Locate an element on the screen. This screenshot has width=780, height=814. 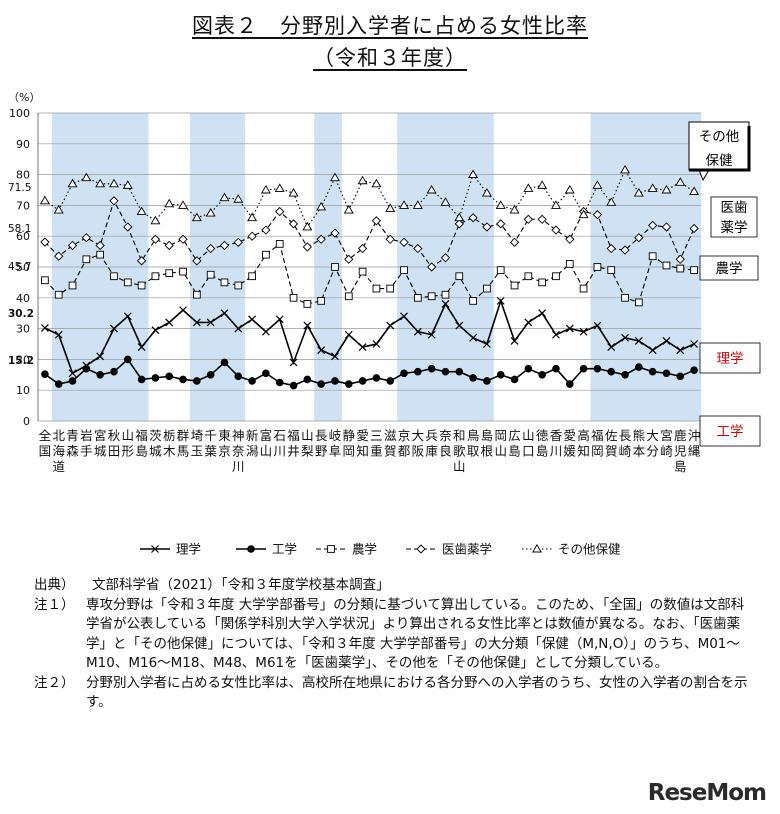
value-label: 58.1 is located at coordinates (19, 229).